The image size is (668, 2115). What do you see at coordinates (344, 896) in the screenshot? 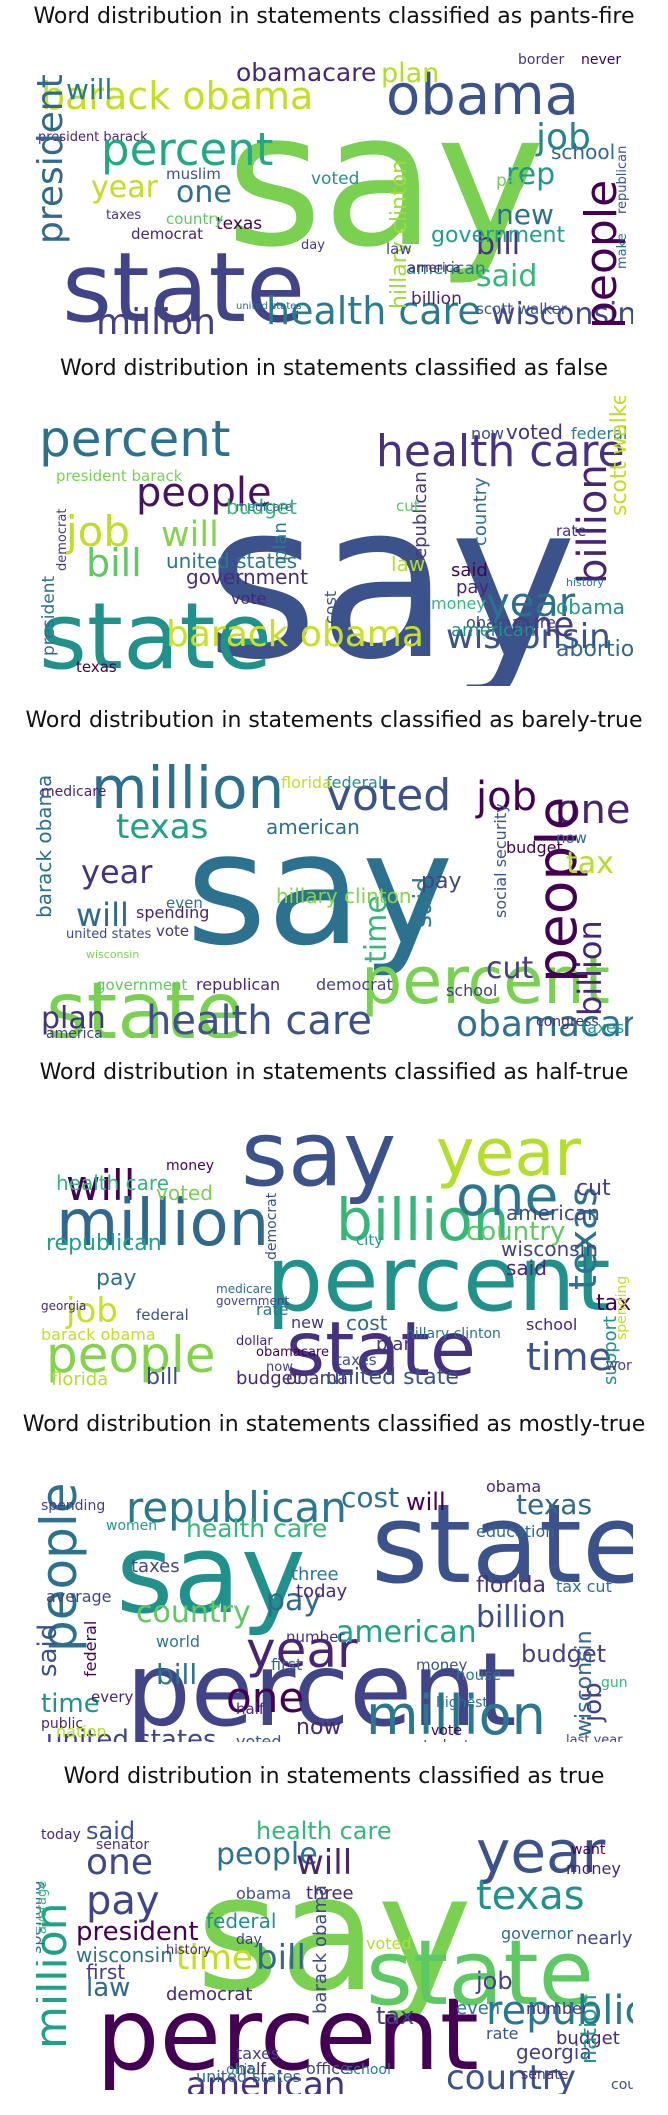
I see `cloud-word: hillary clinton` at bounding box center [344, 896].